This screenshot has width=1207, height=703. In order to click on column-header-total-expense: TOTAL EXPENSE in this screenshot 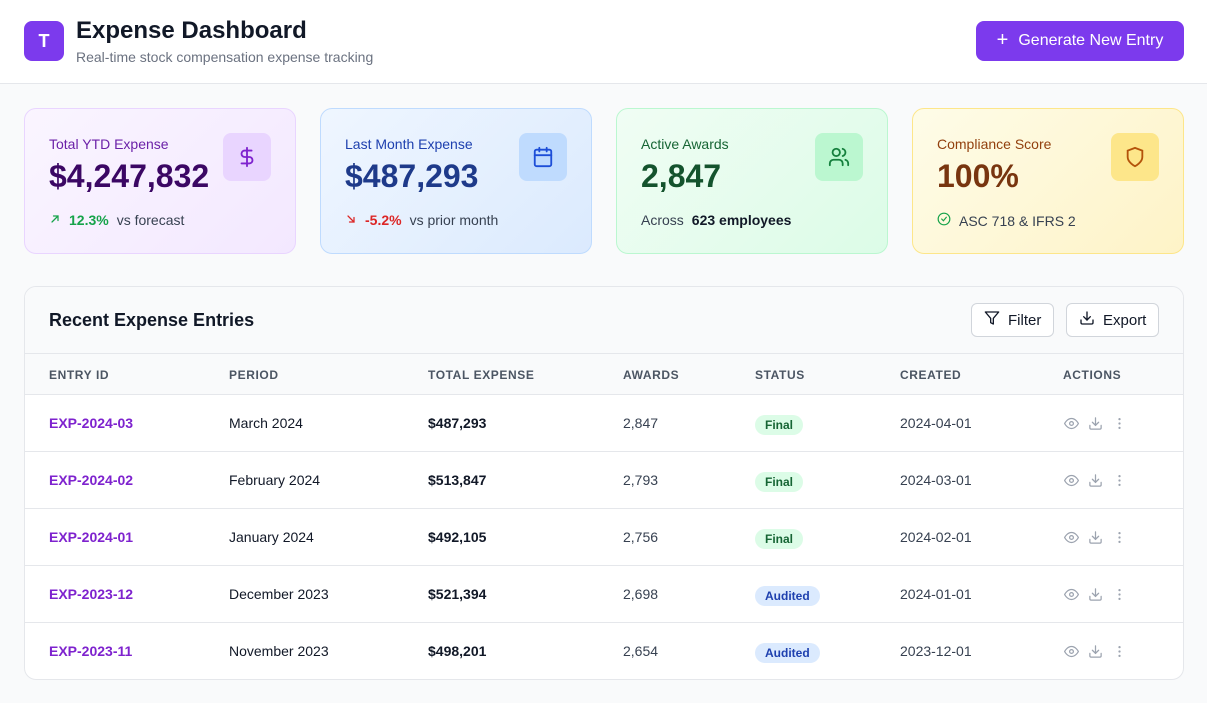, I will do `click(481, 375)`.